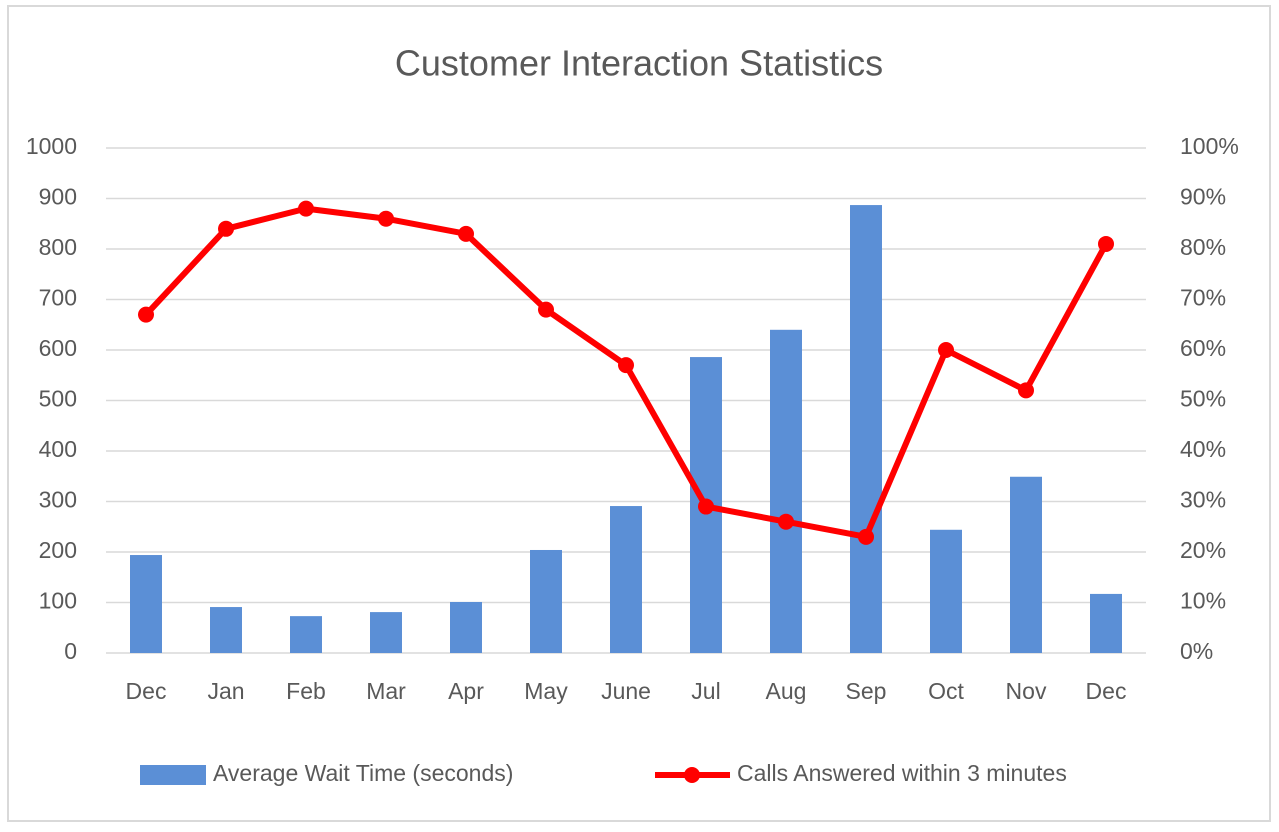  What do you see at coordinates (306, 691) in the screenshot?
I see `x-tick-label: Feb` at bounding box center [306, 691].